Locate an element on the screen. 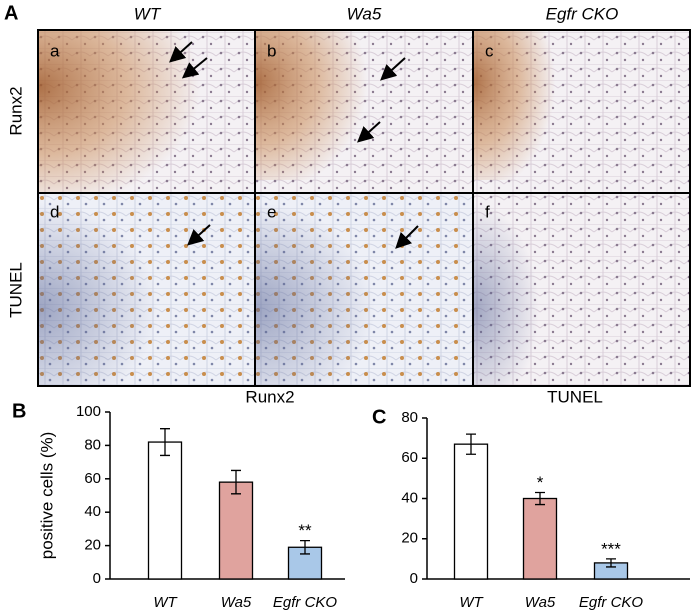 The width and height of the screenshot is (693, 616). significance-marker: ** is located at coordinates (305, 530).